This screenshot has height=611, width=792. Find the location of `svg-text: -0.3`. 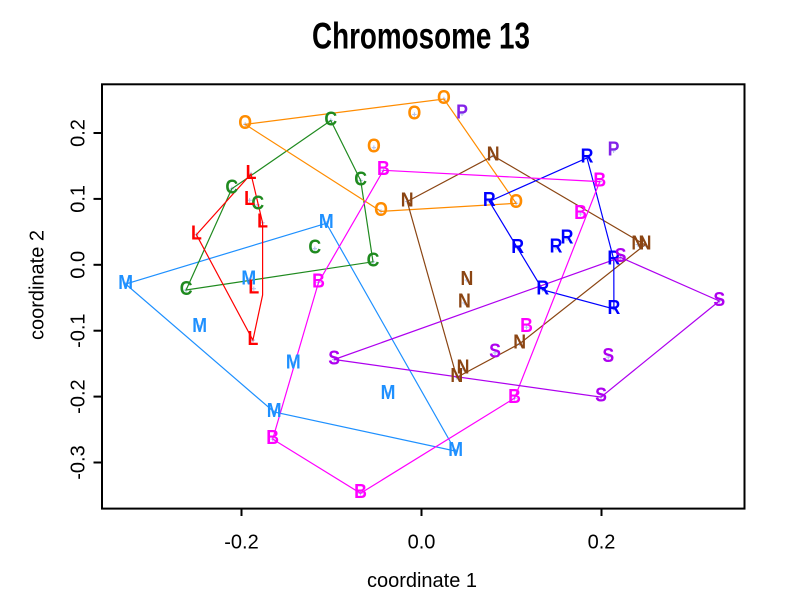

svg-text: -0.3 is located at coordinates (79, 462).